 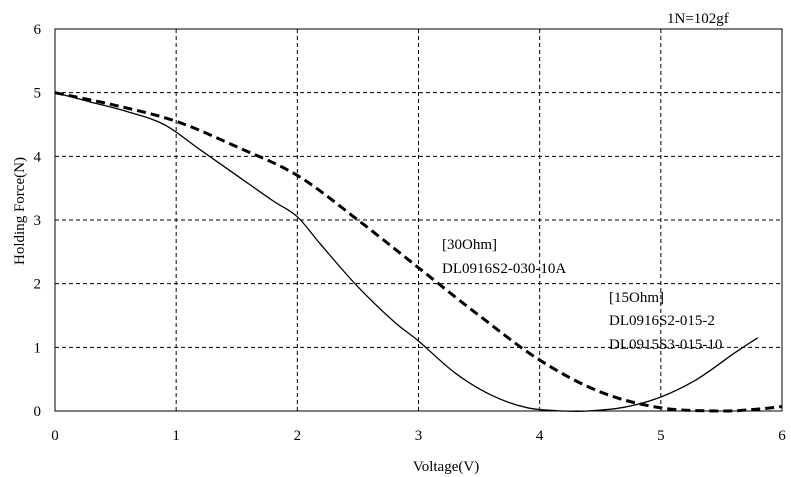 I want to click on y-tick-label: 4, so click(x=38, y=157).